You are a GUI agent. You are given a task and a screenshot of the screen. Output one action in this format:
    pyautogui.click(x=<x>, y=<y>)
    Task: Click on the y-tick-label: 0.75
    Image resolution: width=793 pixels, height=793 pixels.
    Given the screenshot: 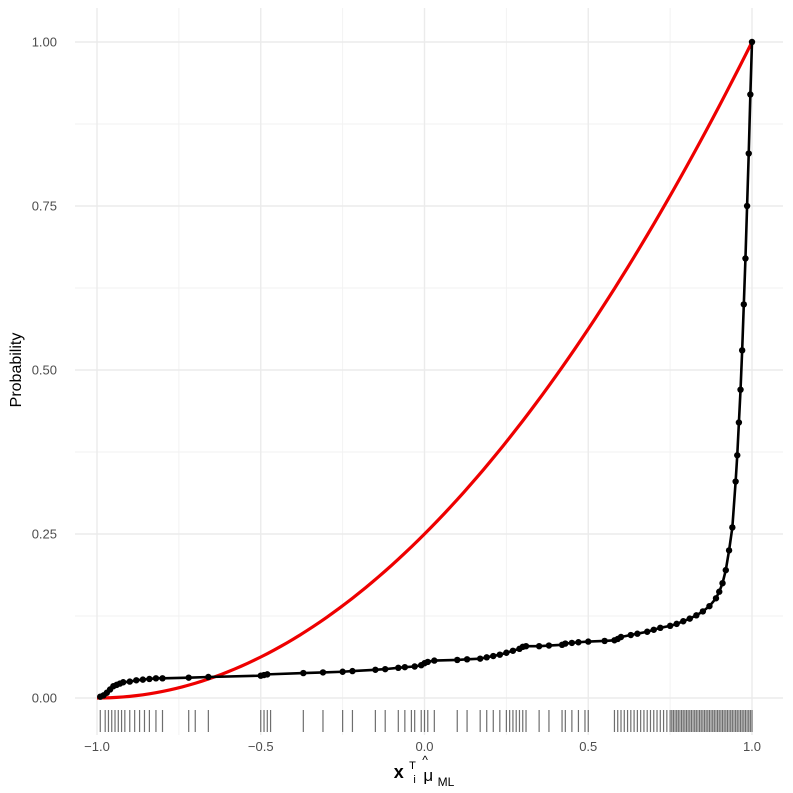 What is the action you would take?
    pyautogui.click(x=44, y=206)
    